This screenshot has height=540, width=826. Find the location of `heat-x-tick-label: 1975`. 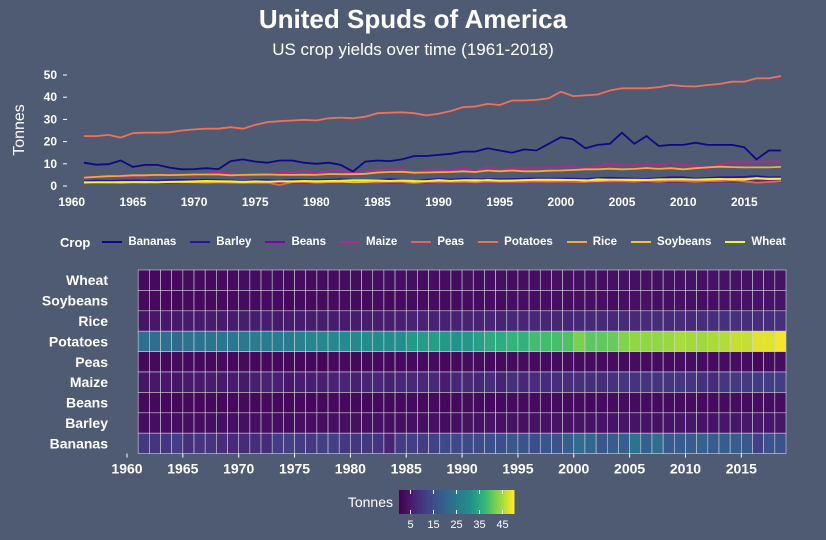

heat-x-tick-label: 1975 is located at coordinates (294, 469).